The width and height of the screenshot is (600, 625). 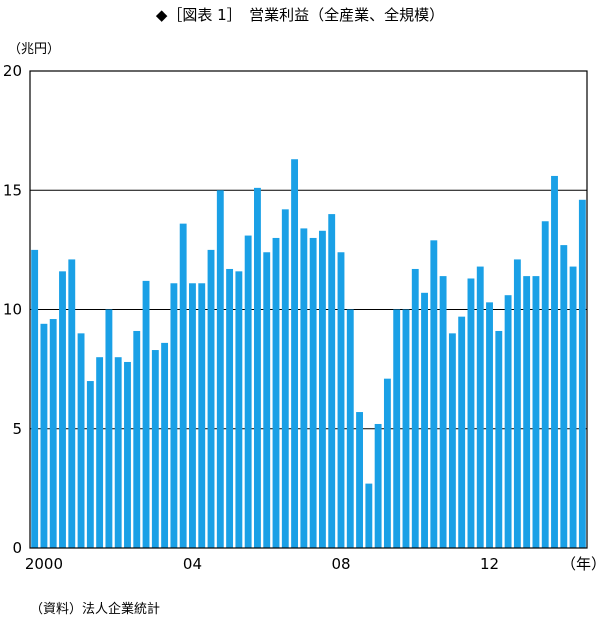 What do you see at coordinates (17, 548) in the screenshot?
I see `y-tick-0: 0` at bounding box center [17, 548].